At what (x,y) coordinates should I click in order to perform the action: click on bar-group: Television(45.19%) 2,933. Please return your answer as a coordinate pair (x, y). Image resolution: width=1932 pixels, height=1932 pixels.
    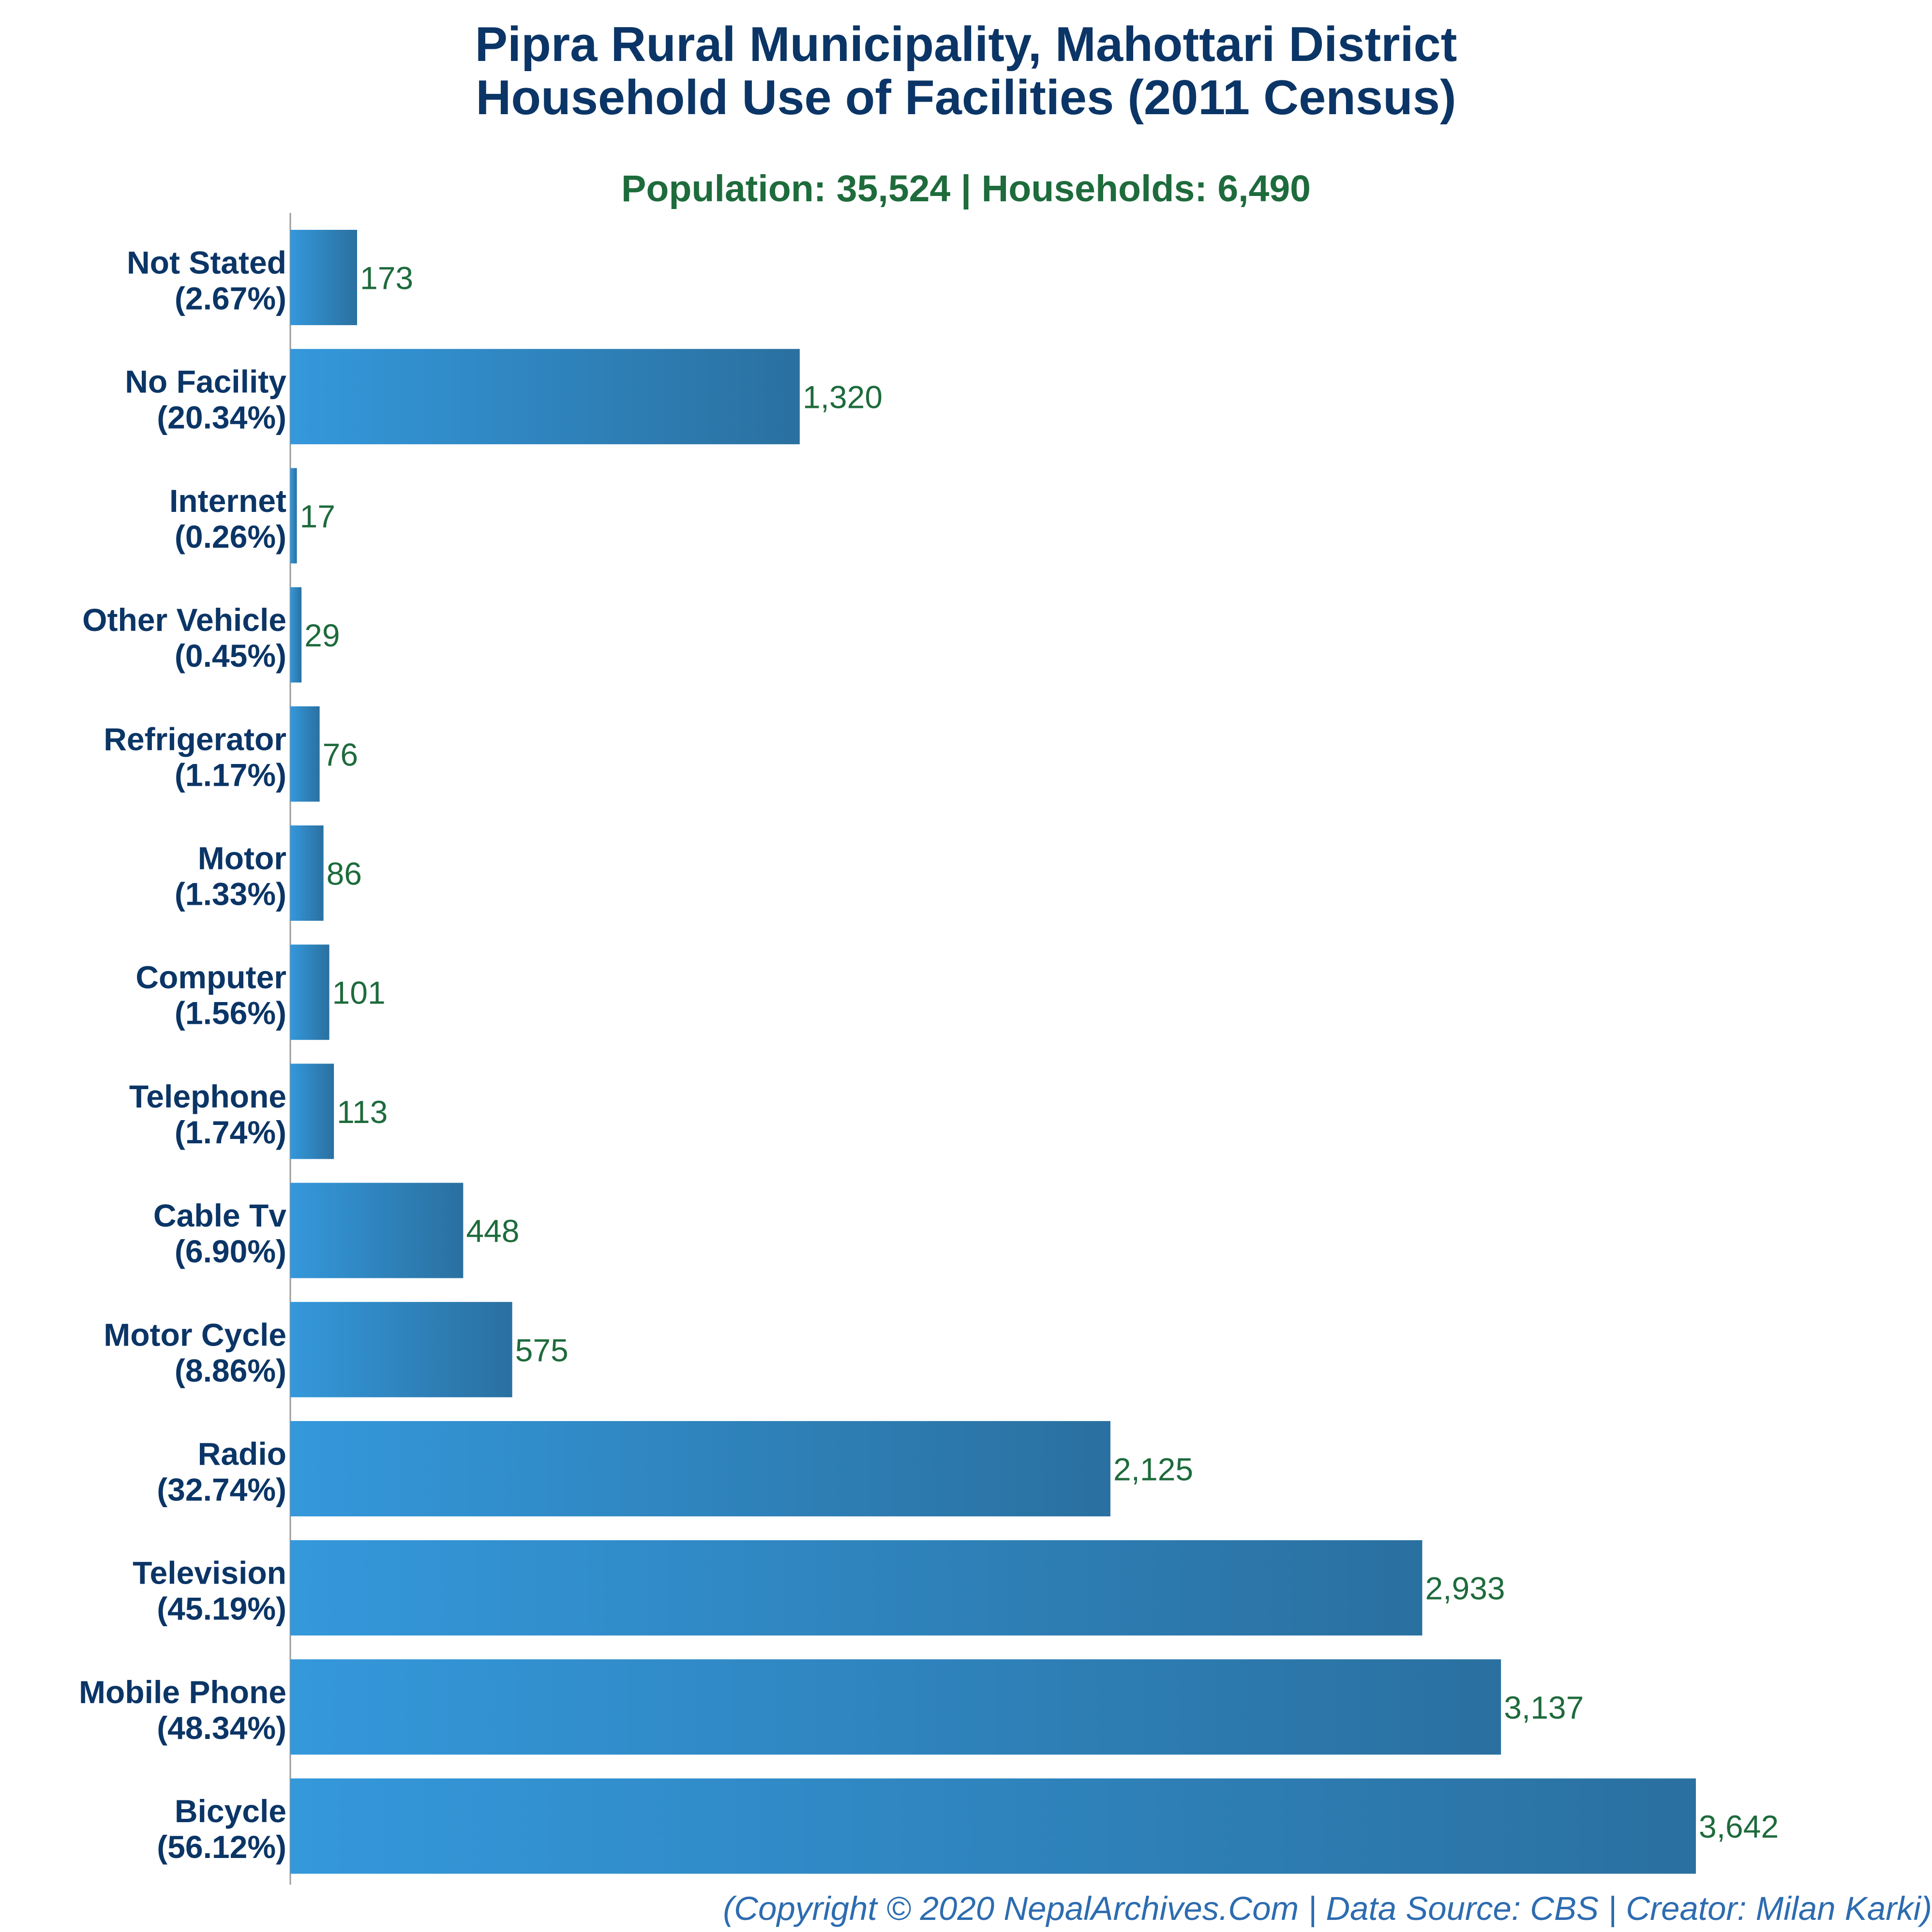
    Looking at the image, I should click on (819, 1588).